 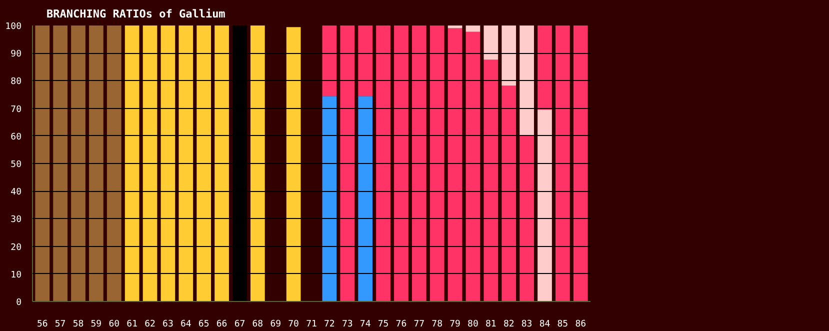 I want to click on x-tick-label: 68, so click(x=258, y=325).